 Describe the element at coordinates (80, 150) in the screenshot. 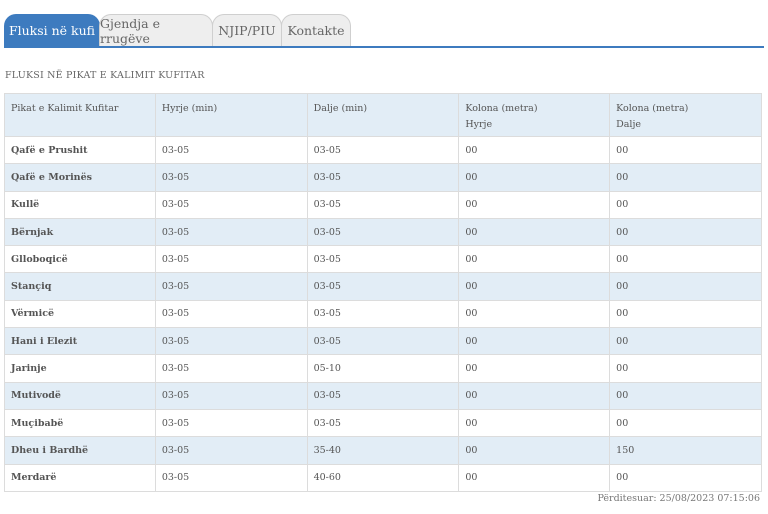

I see `cell-border-point: Qafë e Prushit` at that location.